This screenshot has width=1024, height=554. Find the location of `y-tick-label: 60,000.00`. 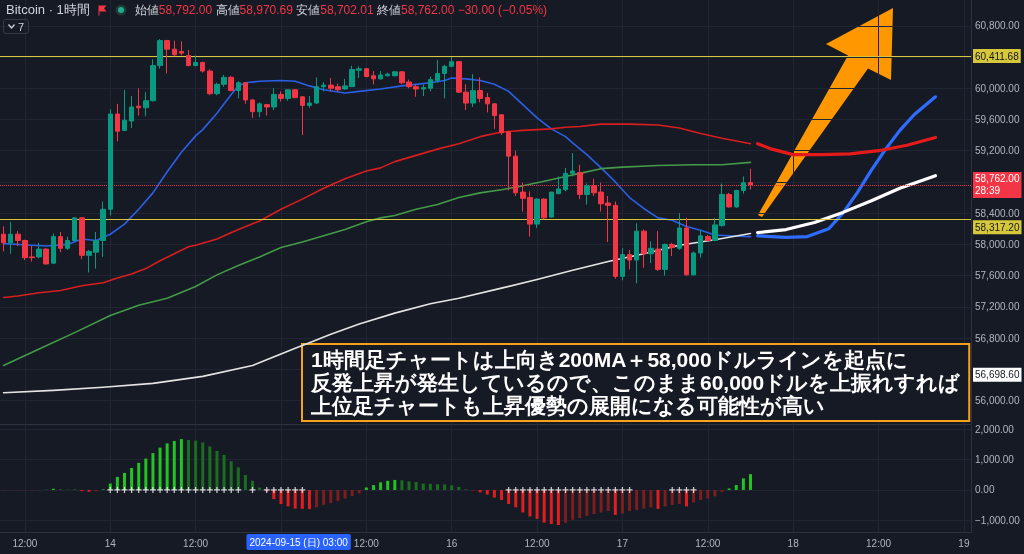

y-tick-label: 60,000.00 is located at coordinates (997, 88).